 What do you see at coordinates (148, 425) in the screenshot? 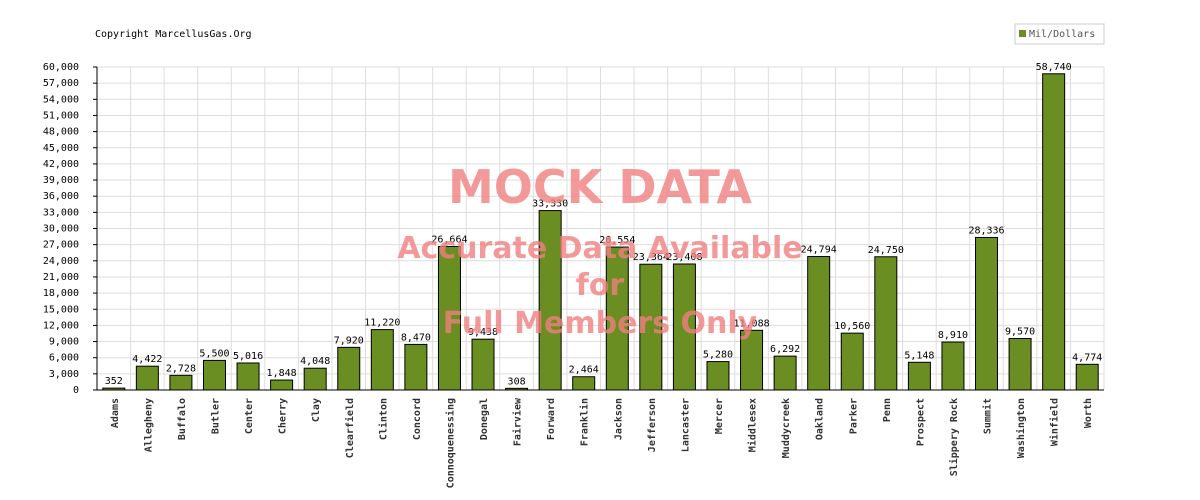
I see `x-tick-label: Allegheny` at bounding box center [148, 425].